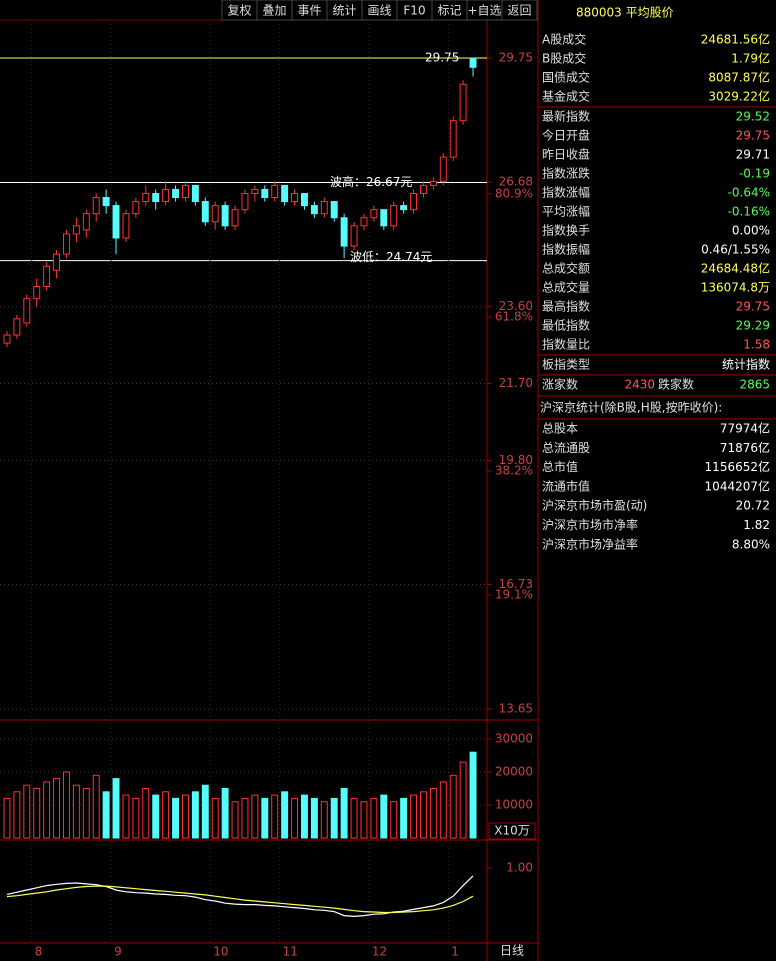  Describe the element at coordinates (566, 96) in the screenshot. I see `row-label: 基金成交` at that location.